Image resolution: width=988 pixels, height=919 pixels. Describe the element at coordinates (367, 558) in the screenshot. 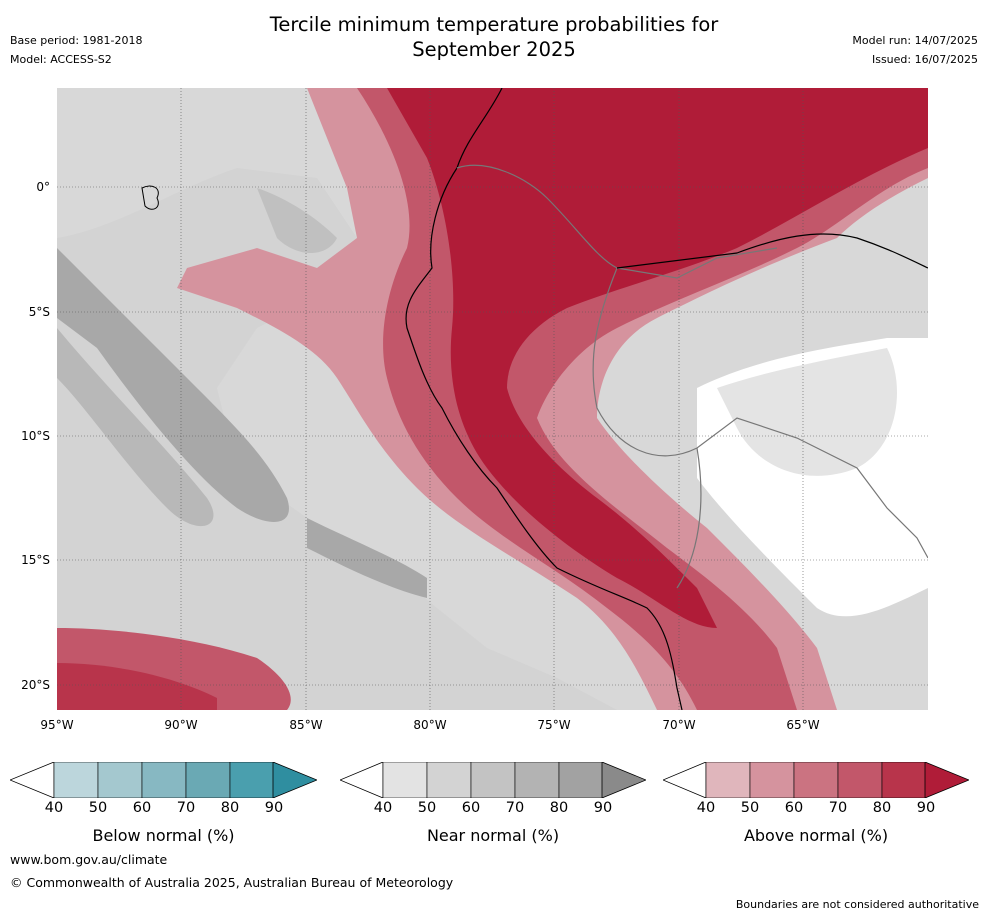

I see `near-normal-70b` at that location.